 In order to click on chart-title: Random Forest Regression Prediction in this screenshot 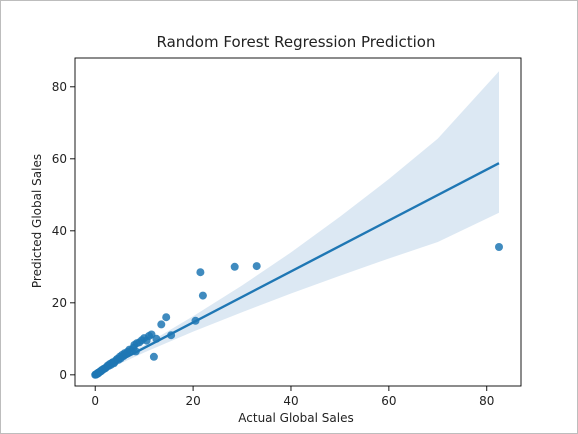, I will do `click(295, 42)`.